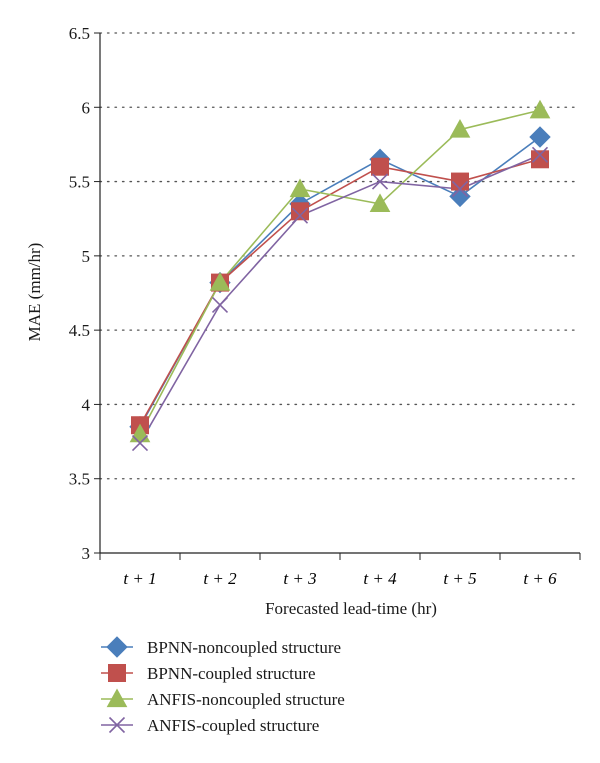  I want to click on x-tick-label: t + 6, so click(540, 578).